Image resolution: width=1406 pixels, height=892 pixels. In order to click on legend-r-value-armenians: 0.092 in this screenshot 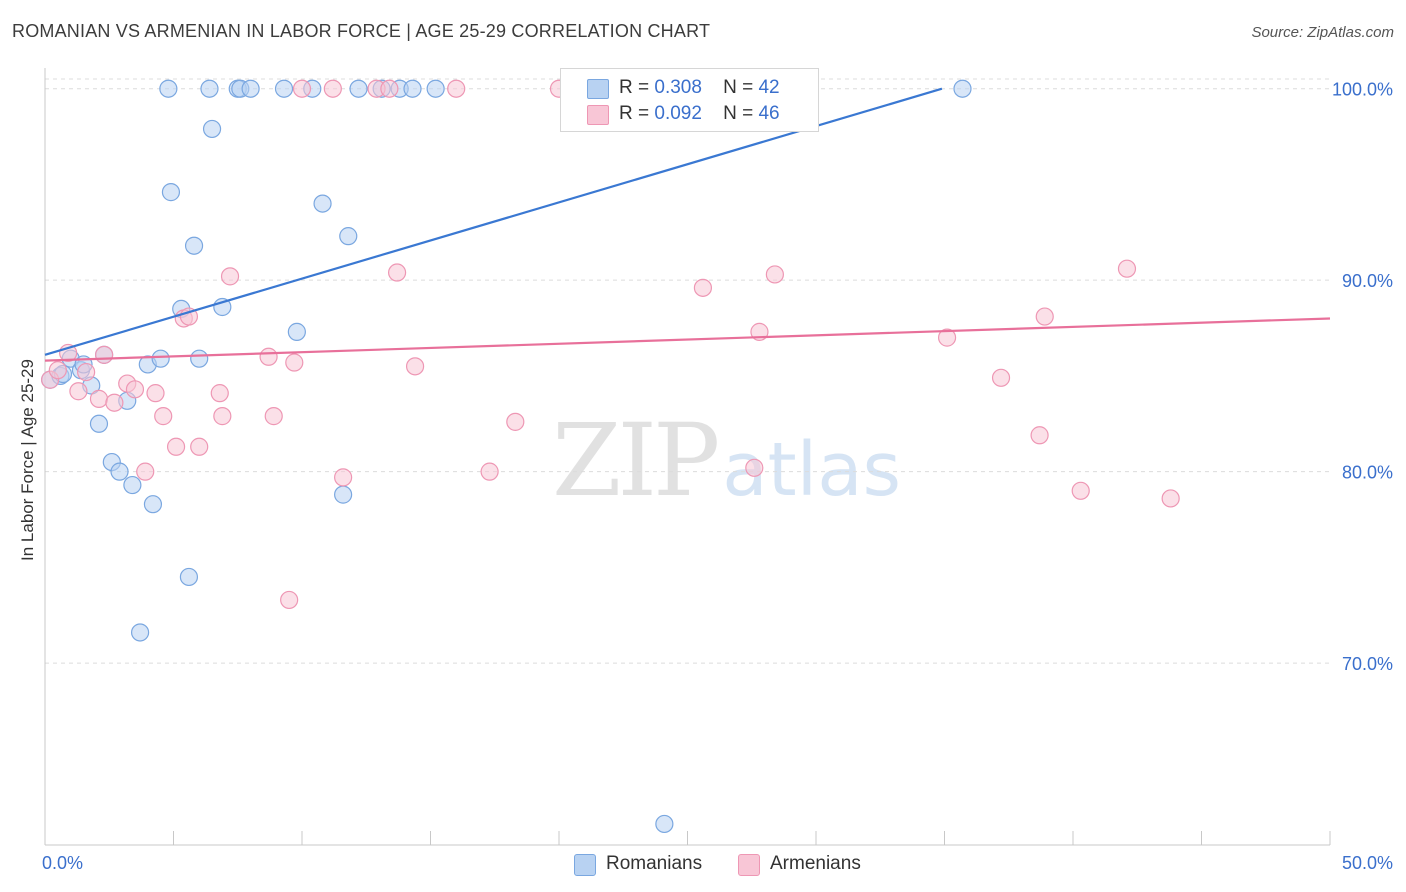, I will do `click(678, 113)`.